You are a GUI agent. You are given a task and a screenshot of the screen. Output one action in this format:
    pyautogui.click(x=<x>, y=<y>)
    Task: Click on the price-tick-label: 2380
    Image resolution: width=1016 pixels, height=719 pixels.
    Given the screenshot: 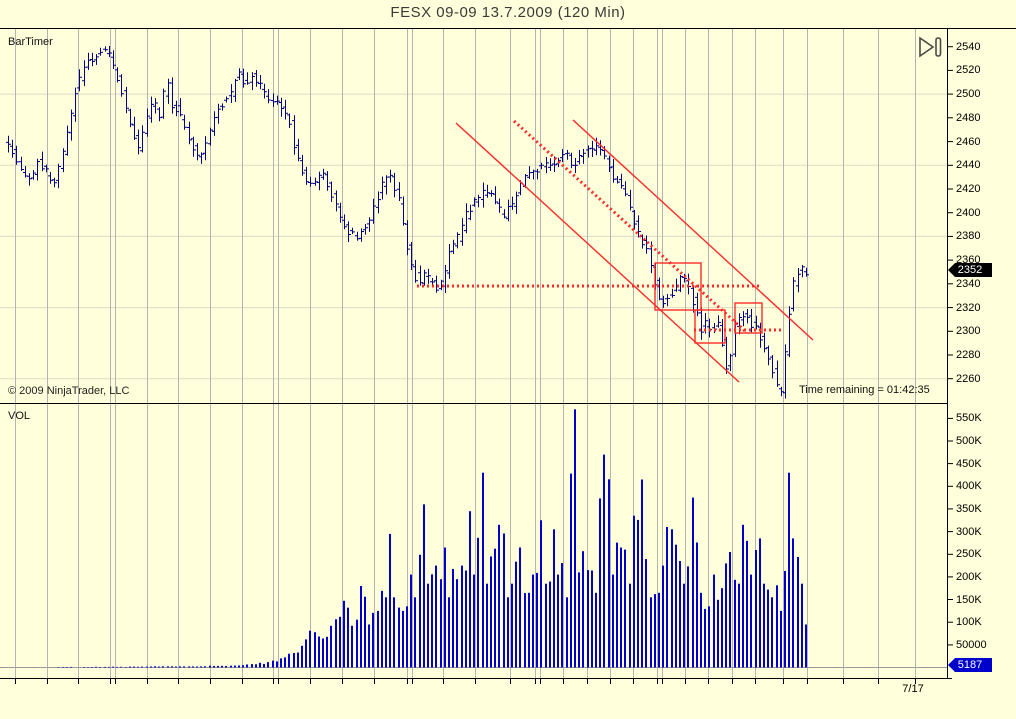 What is the action you would take?
    pyautogui.click(x=968, y=236)
    